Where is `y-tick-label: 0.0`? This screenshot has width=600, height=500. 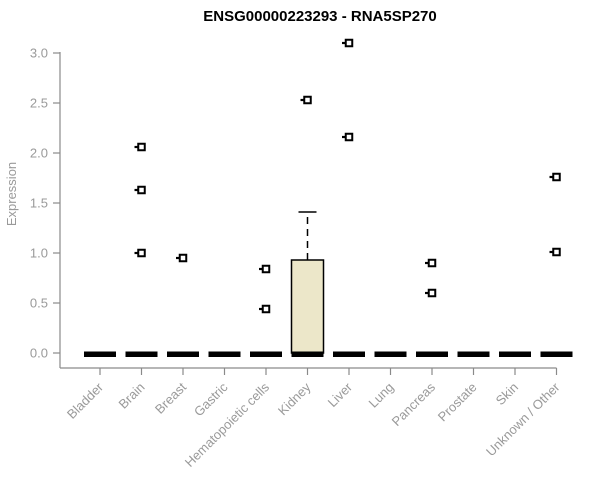 y-tick-label: 0.0 is located at coordinates (39, 353).